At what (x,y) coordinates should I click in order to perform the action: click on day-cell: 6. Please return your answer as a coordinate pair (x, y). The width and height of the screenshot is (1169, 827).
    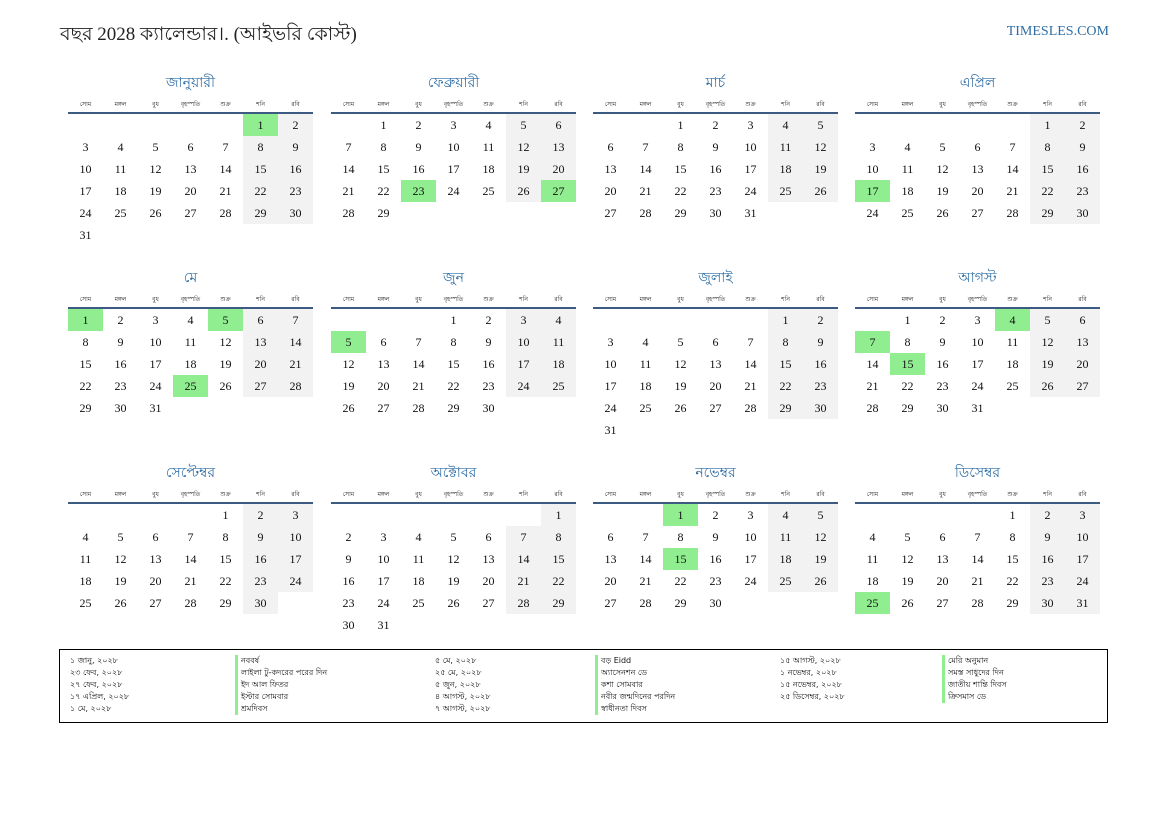
    Looking at the image, I should click on (155, 537).